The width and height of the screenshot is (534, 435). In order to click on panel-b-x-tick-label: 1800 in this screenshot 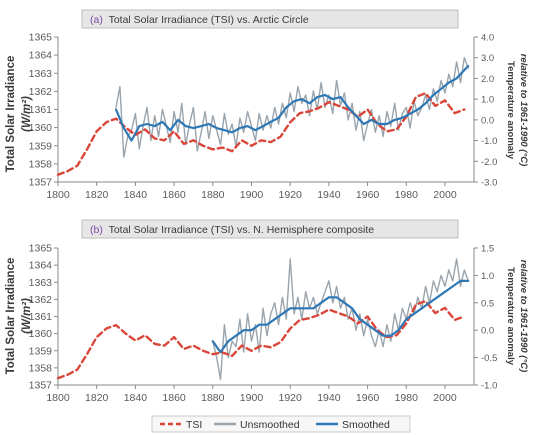, I will do `click(58, 398)`.